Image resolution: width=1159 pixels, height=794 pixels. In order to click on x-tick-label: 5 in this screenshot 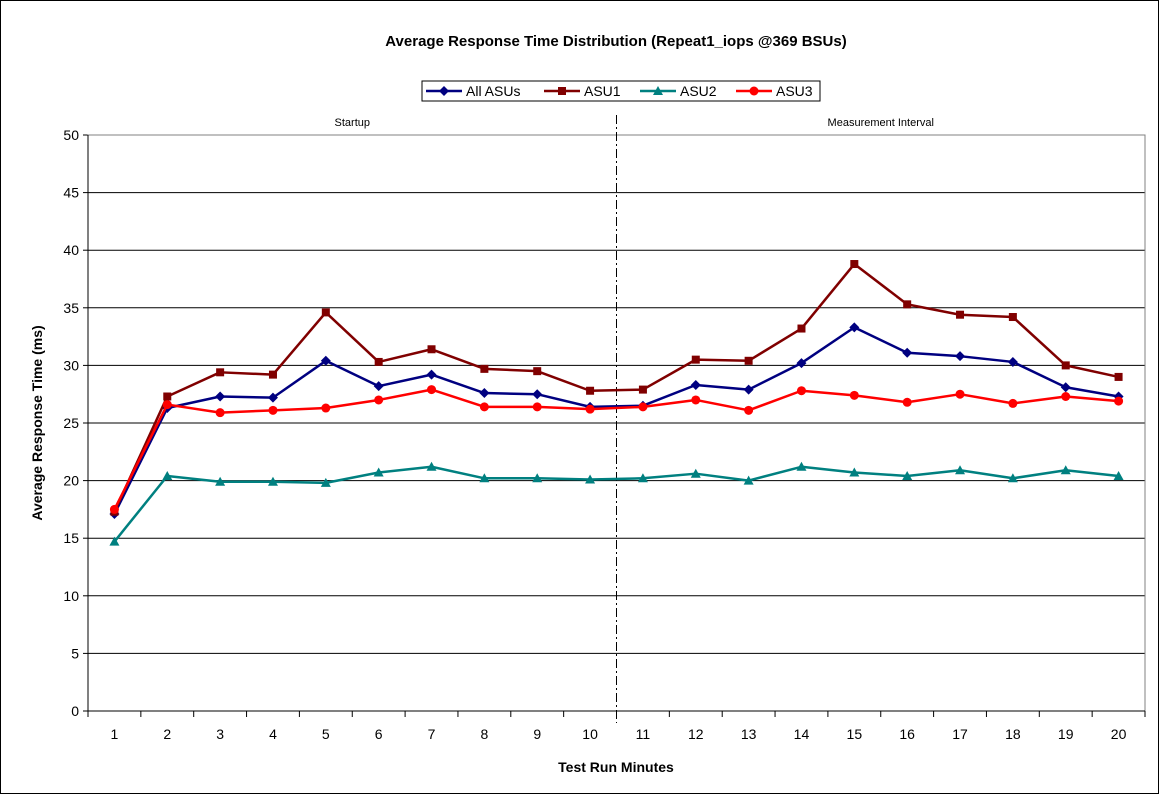, I will do `click(326, 734)`.